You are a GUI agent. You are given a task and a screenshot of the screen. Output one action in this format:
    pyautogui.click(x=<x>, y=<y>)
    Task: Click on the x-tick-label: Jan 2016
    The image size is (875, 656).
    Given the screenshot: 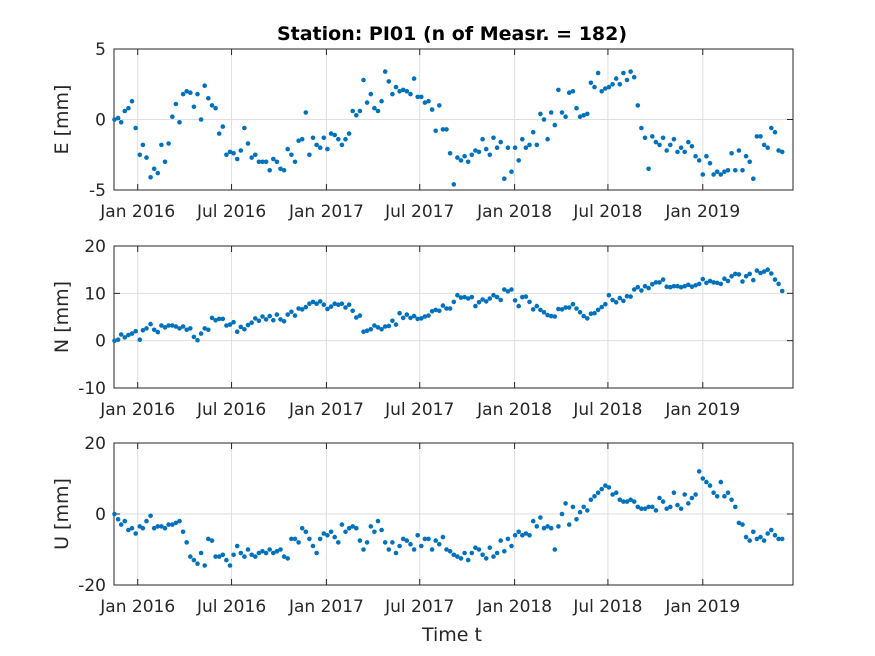 What is the action you would take?
    pyautogui.click(x=137, y=607)
    